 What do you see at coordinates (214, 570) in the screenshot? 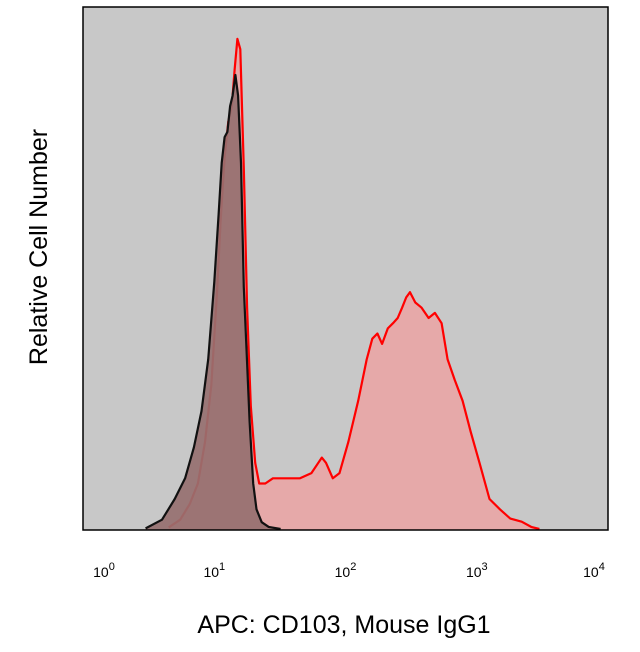
I see `x-tick-label: 10¹` at bounding box center [214, 570].